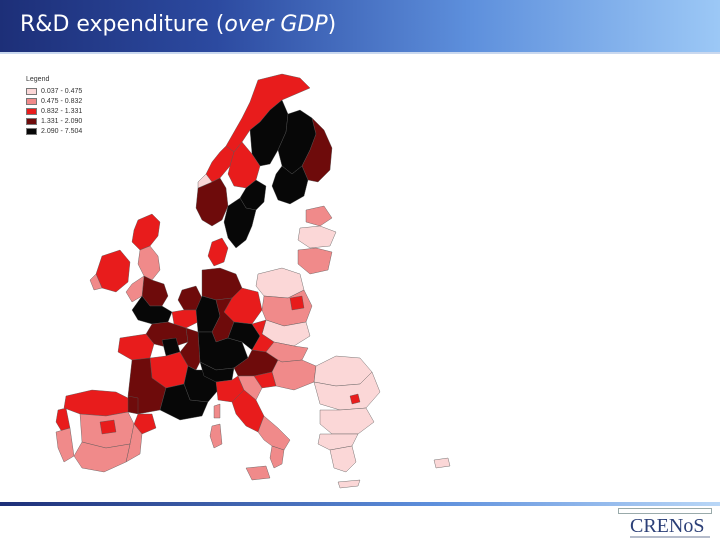 The image size is (720, 540). What do you see at coordinates (62, 121) in the screenshot?
I see `legend-label: 1.331 - 2.090` at bounding box center [62, 121].